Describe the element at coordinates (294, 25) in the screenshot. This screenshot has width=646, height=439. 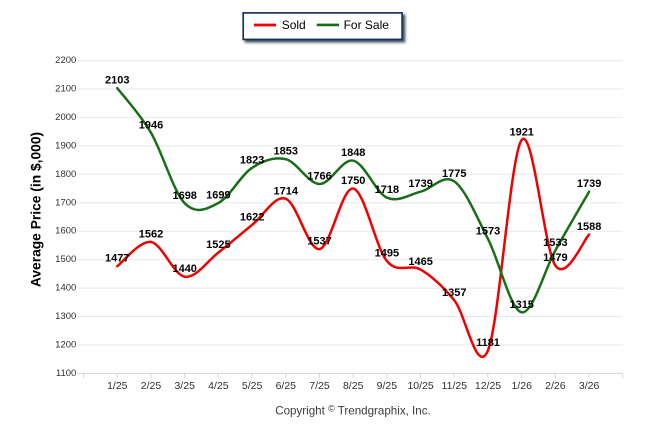
I see `svg-text: Sold` at that location.